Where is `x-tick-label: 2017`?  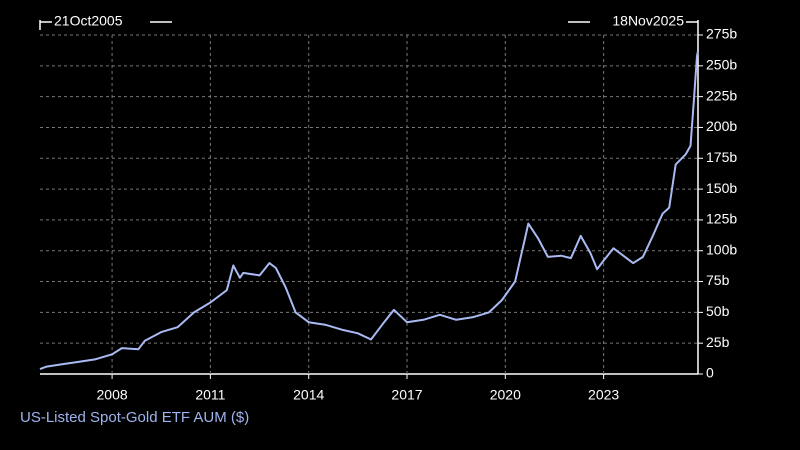
x-tick-label: 2017 is located at coordinates (406, 395).